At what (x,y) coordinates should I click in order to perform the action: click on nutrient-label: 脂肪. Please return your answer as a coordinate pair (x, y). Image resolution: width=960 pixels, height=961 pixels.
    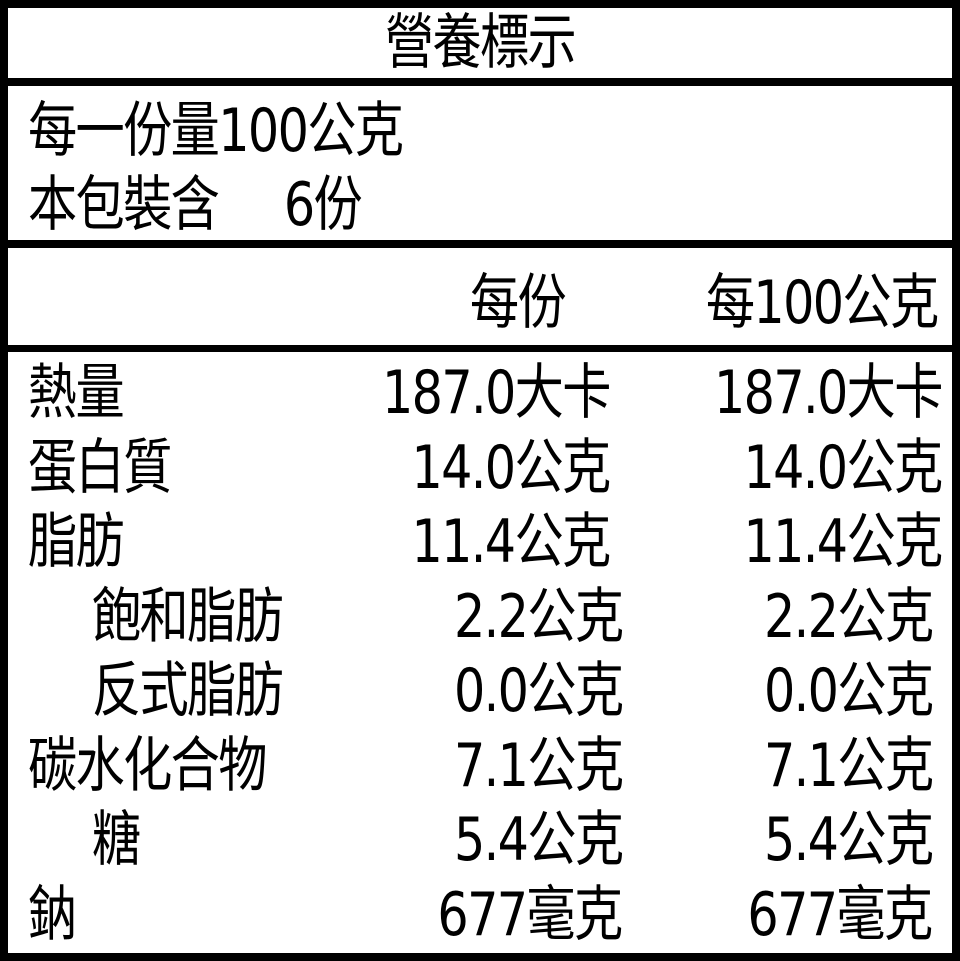
    Looking at the image, I should click on (76, 542).